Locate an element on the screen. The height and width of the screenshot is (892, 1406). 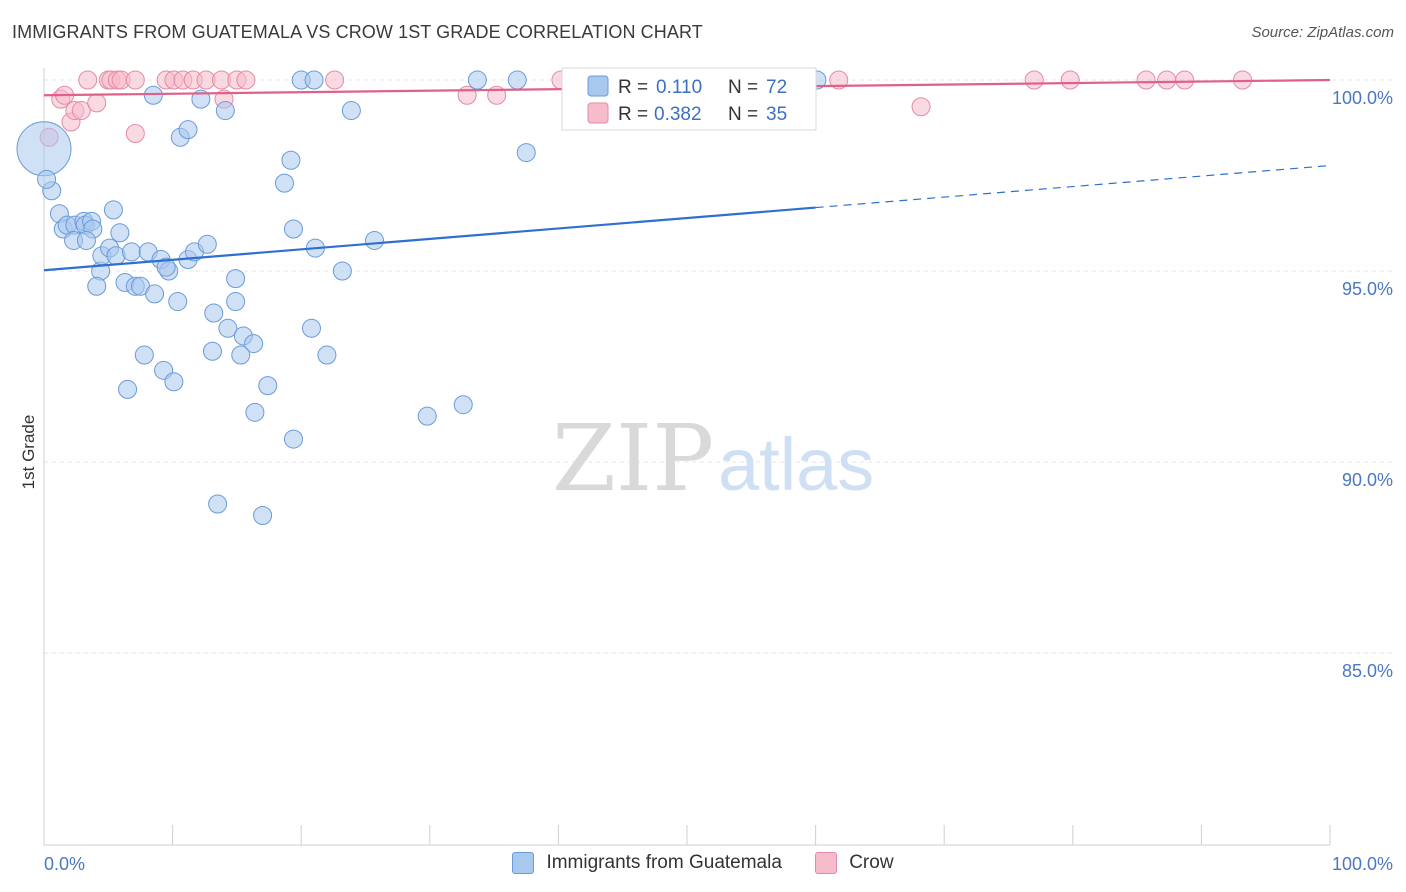
legend-n-label-2: N = is located at coordinates (743, 114).